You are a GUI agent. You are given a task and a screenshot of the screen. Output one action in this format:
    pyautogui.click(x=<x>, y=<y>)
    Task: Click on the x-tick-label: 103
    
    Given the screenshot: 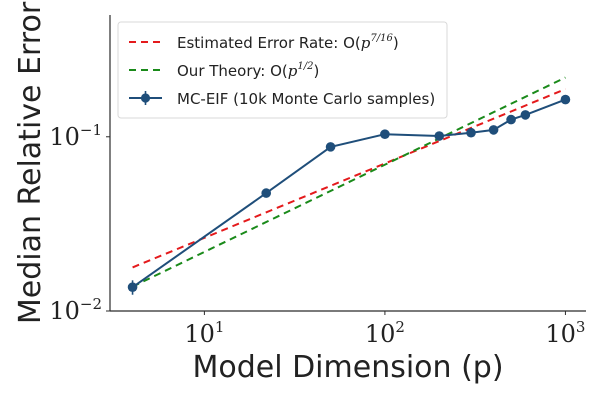 What is the action you would take?
    pyautogui.click(x=565, y=333)
    